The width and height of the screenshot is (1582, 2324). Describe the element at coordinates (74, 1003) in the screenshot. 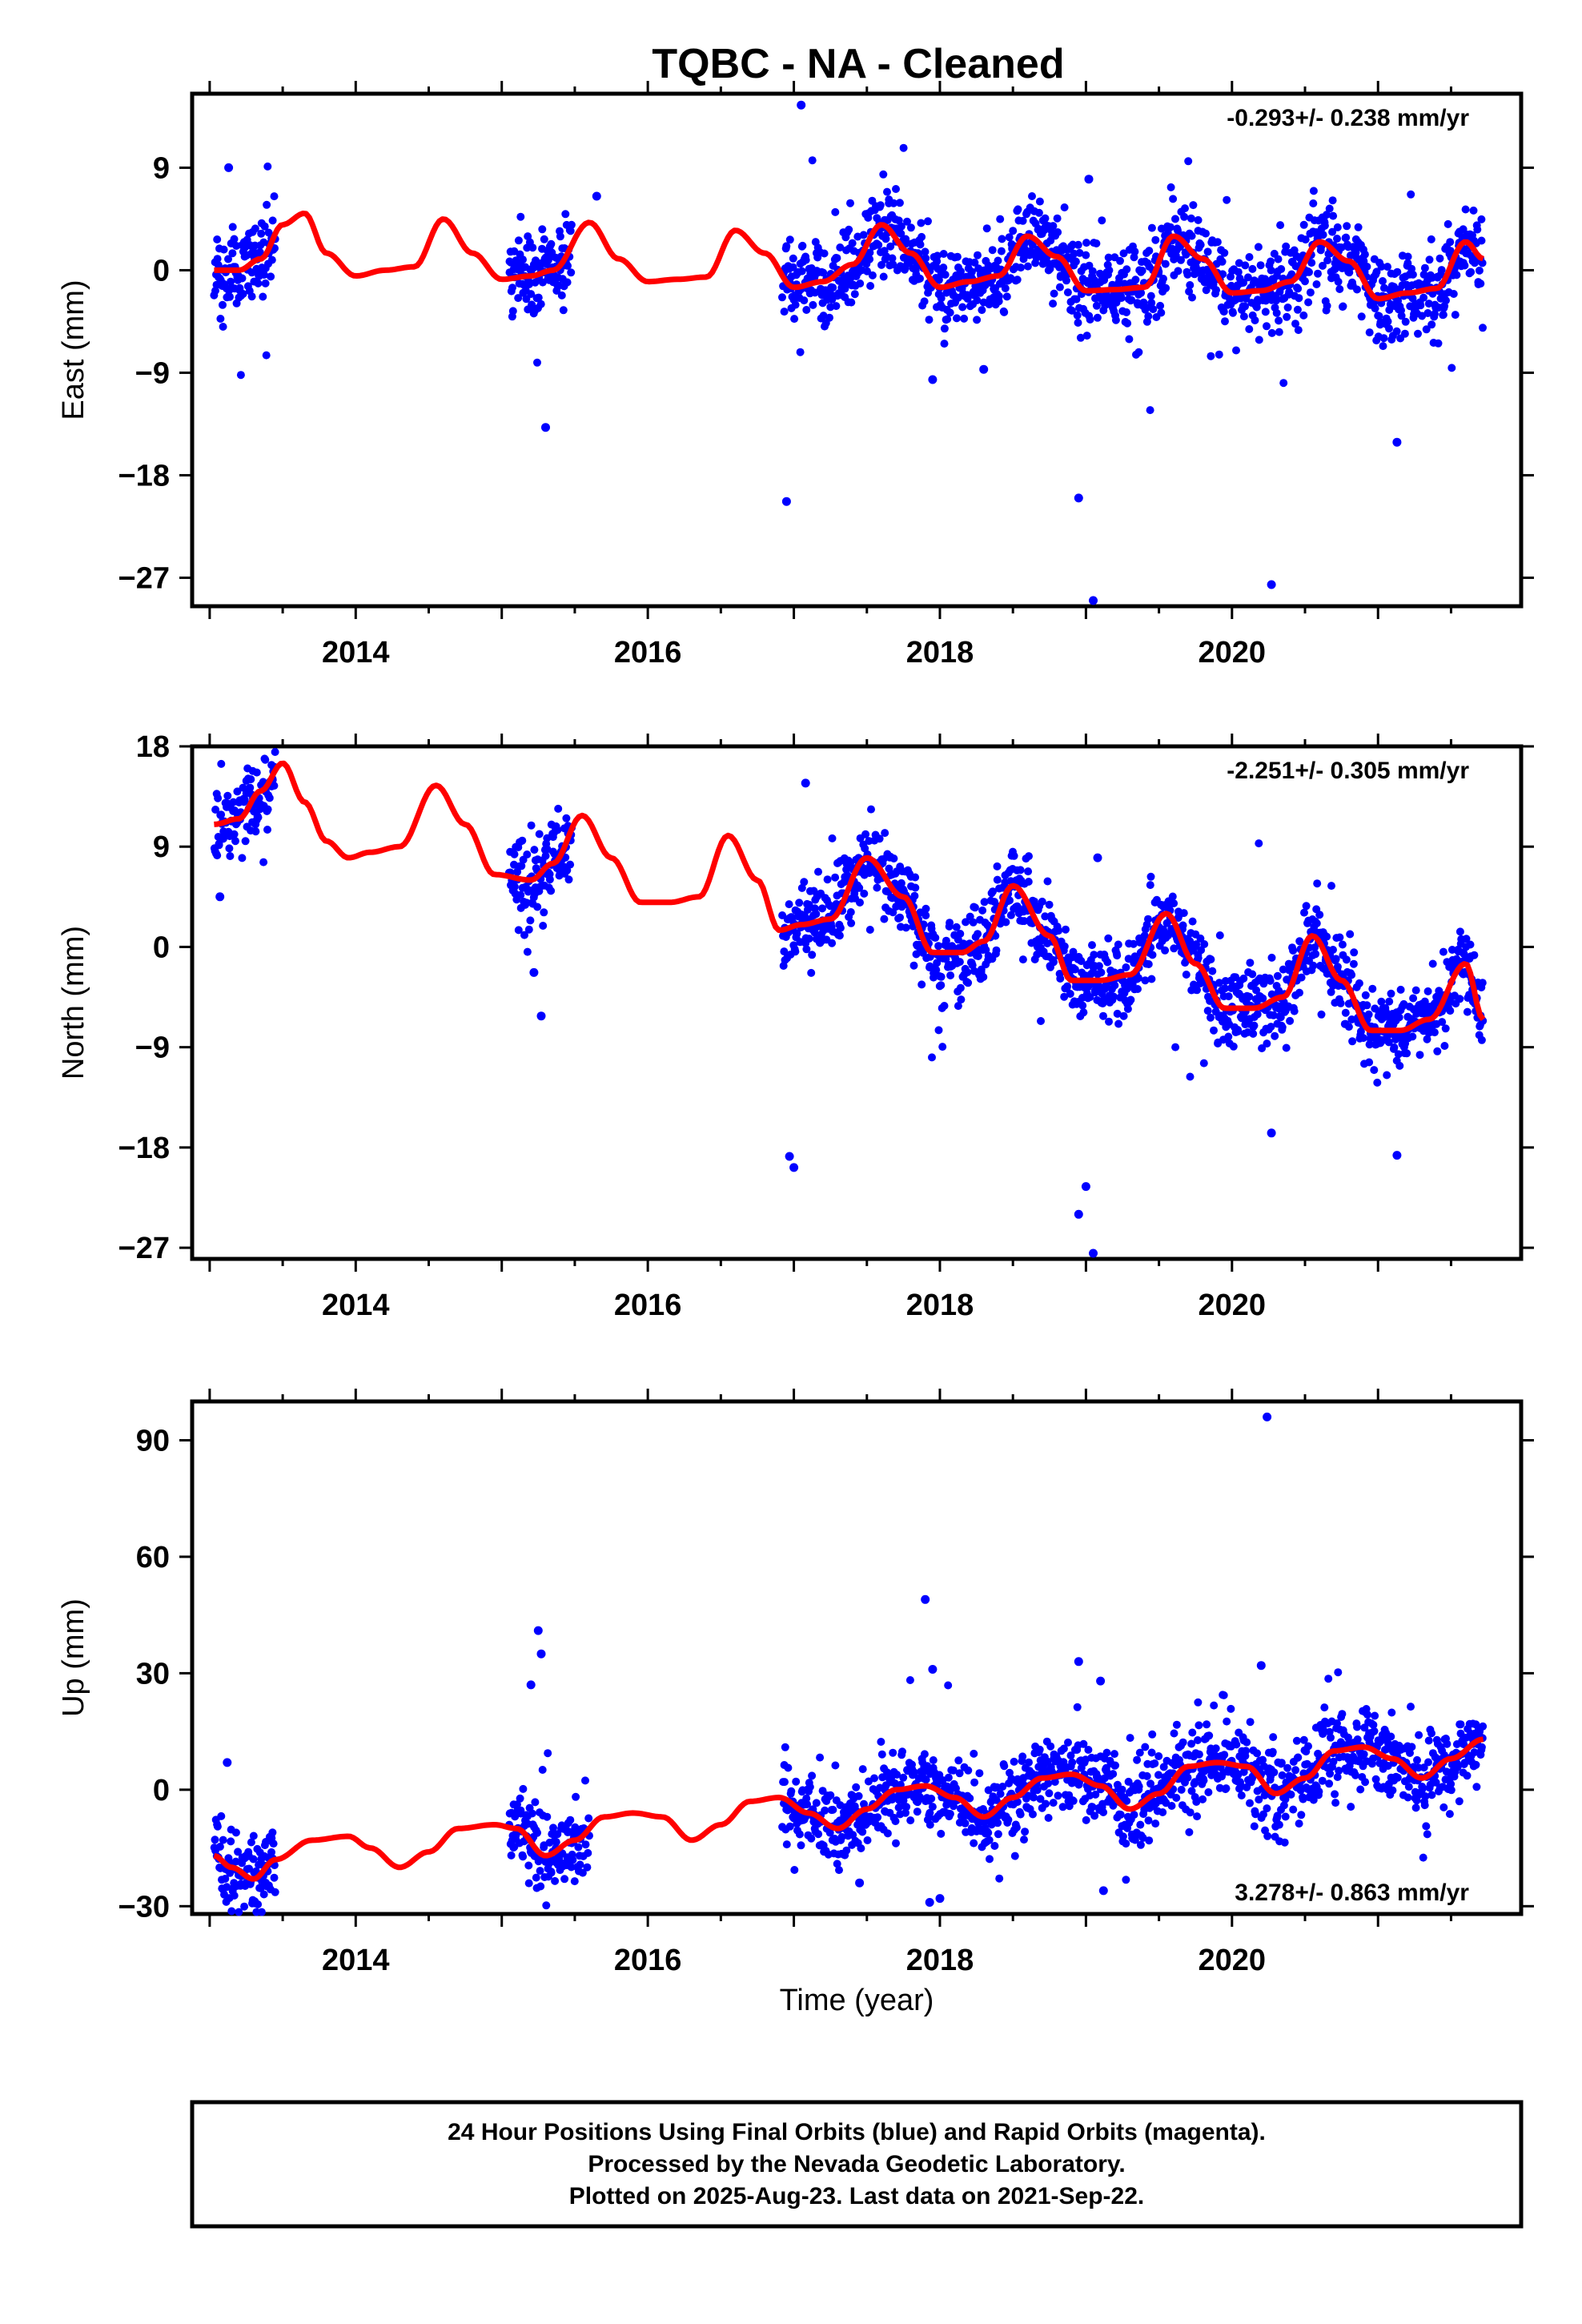

I see `panel-north-ylabel: North (mm)` at that location.